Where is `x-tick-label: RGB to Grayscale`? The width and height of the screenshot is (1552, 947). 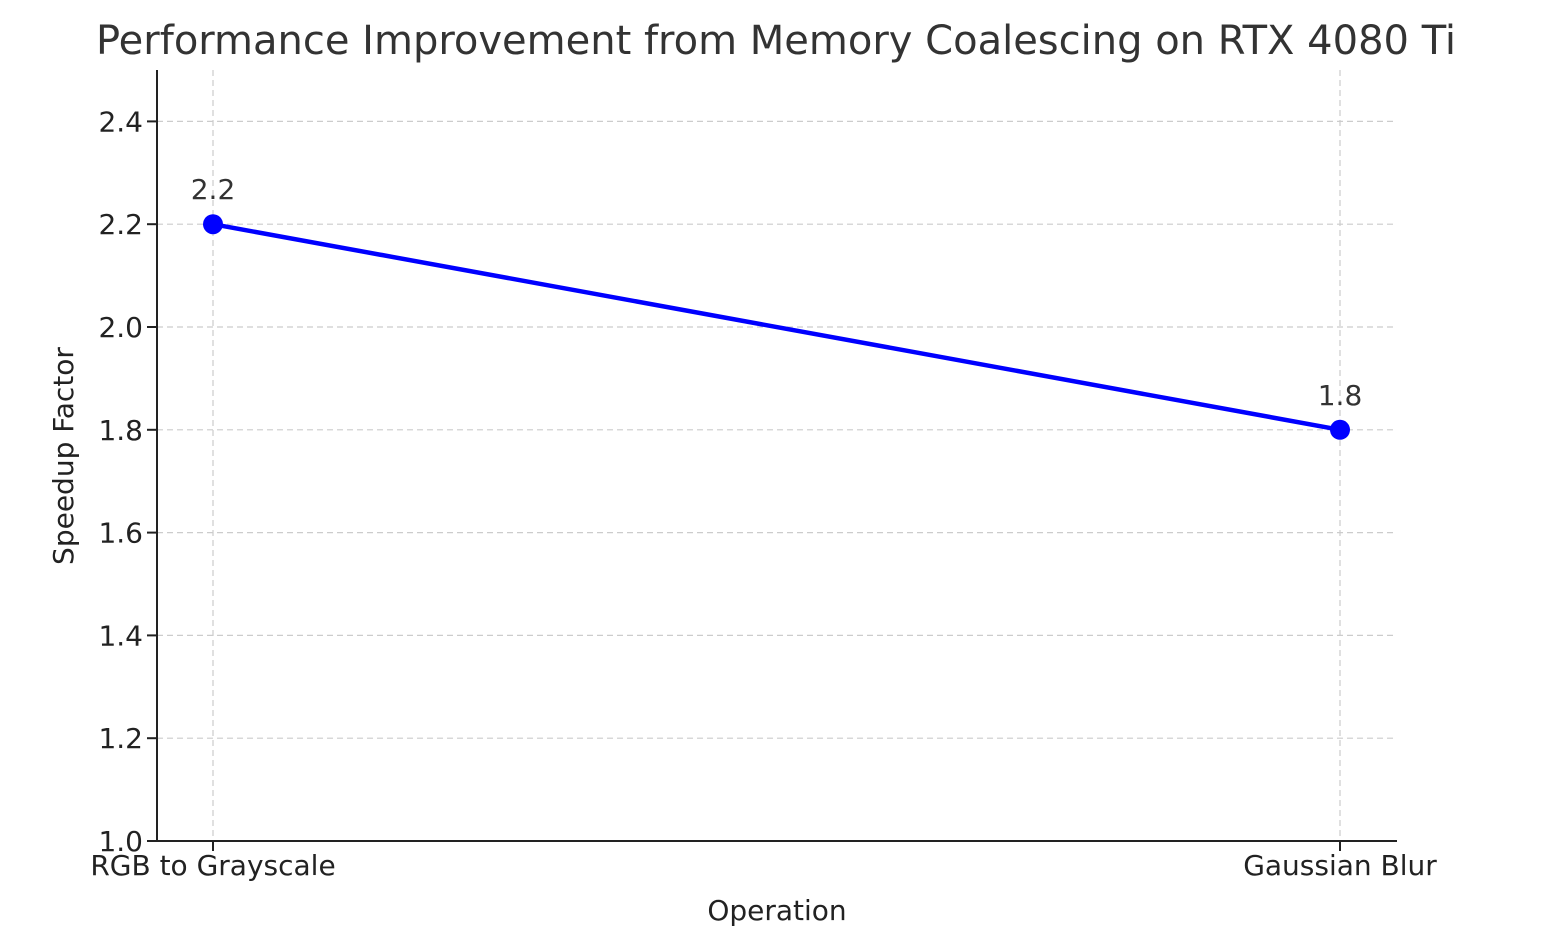
x-tick-label: RGB to Grayscale is located at coordinates (212, 865).